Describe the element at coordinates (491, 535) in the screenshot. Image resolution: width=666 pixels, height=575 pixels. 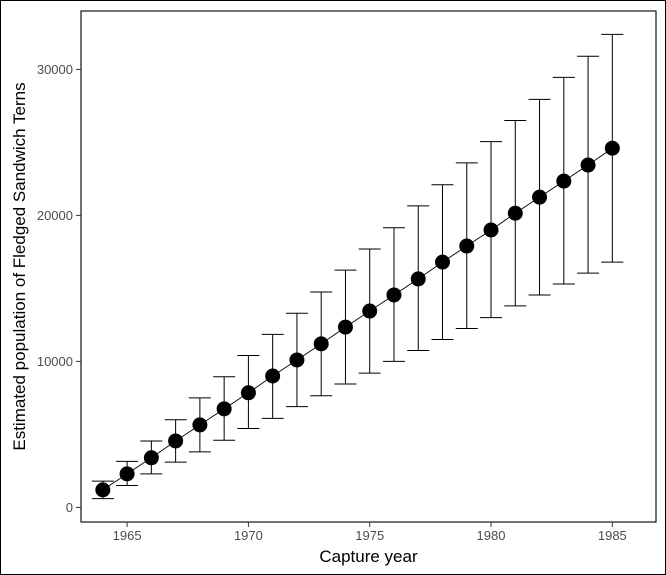
I see `x-tick-label: 1980` at that location.